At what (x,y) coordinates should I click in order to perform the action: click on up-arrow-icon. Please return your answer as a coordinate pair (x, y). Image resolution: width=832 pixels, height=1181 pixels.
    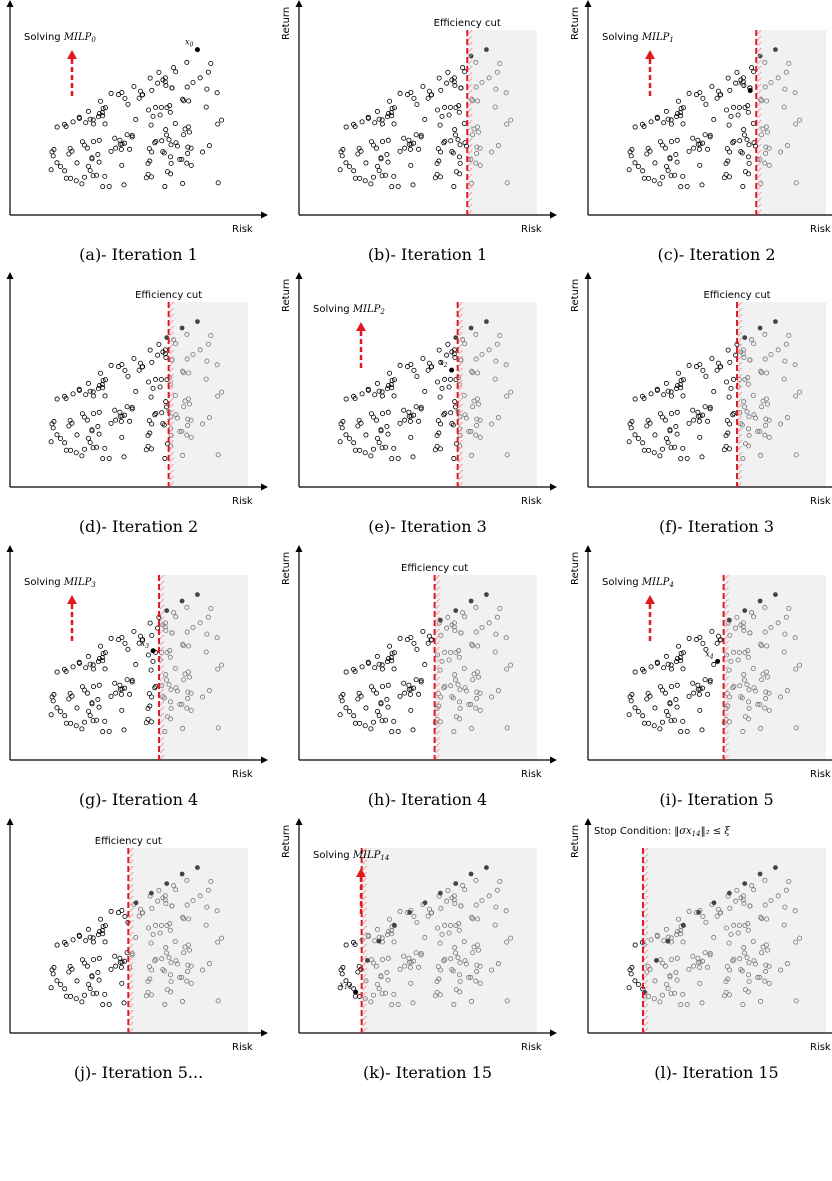
    Looking at the image, I should click on (72, 599).